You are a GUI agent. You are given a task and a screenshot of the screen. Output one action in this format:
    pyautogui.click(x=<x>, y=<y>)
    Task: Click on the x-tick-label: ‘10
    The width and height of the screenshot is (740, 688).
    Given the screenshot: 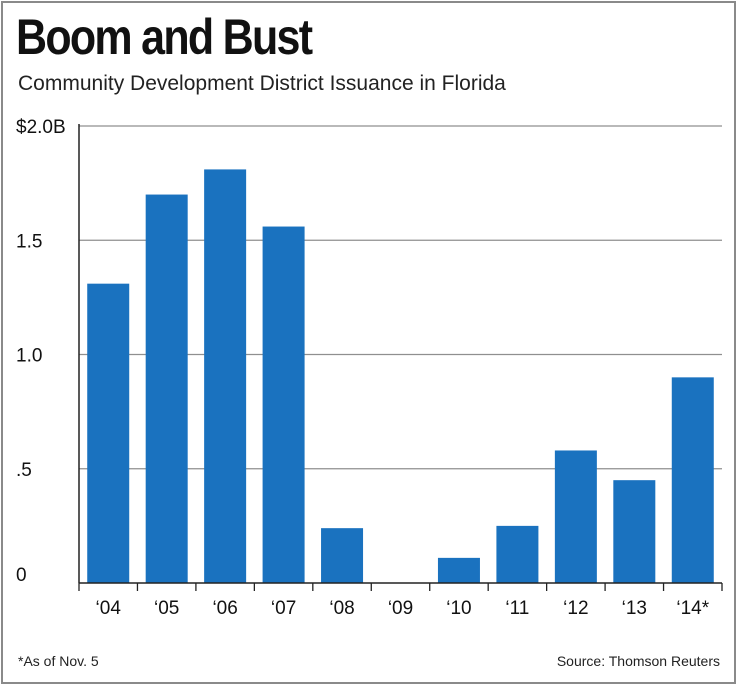 What is the action you would take?
    pyautogui.click(x=458, y=608)
    